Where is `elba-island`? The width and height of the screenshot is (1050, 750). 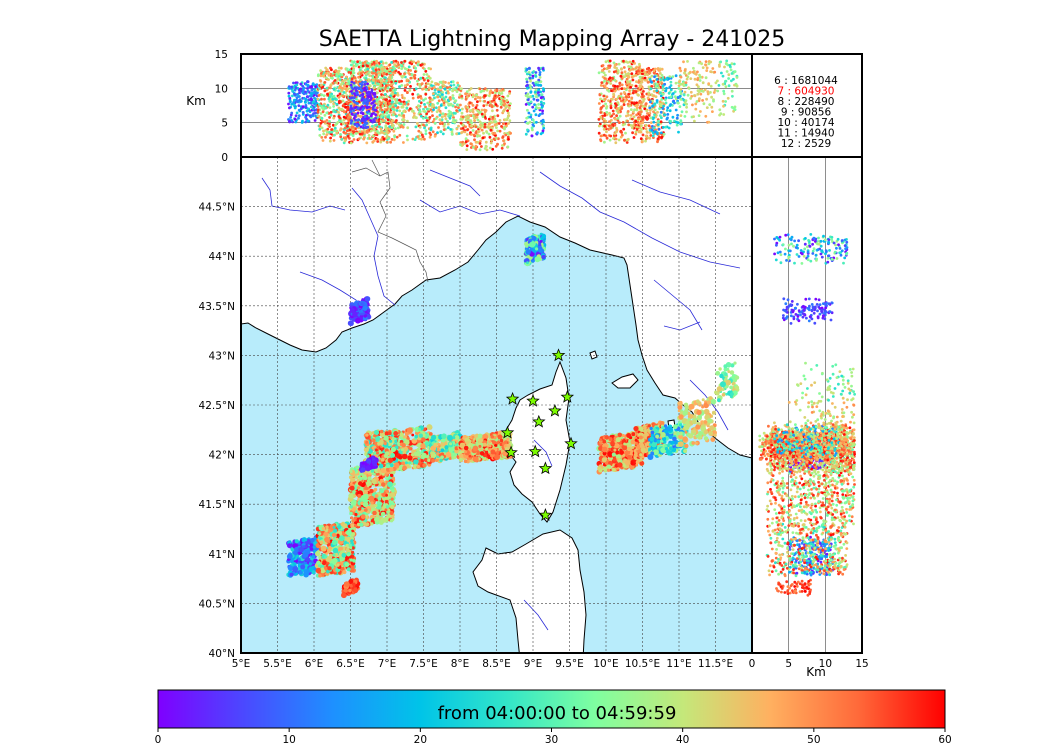 elba-island is located at coordinates (625, 381).